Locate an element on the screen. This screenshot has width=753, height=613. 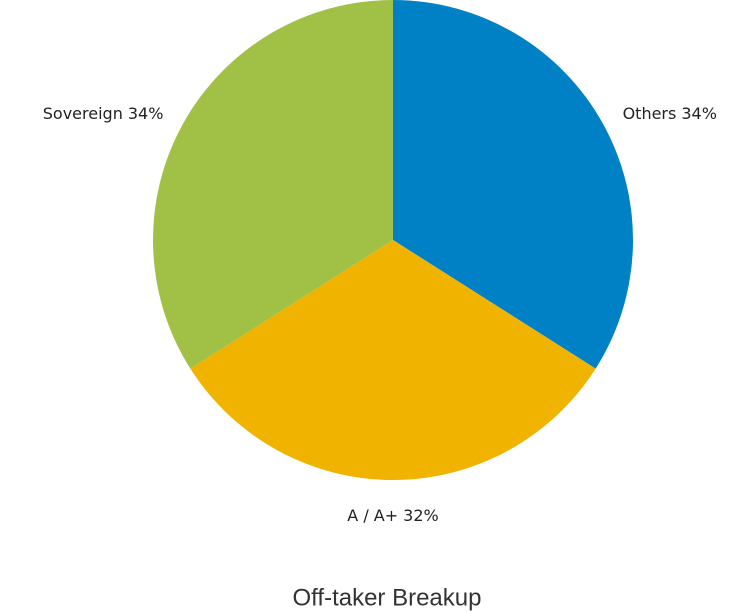
slice-name: A / A+ is located at coordinates (372, 515).